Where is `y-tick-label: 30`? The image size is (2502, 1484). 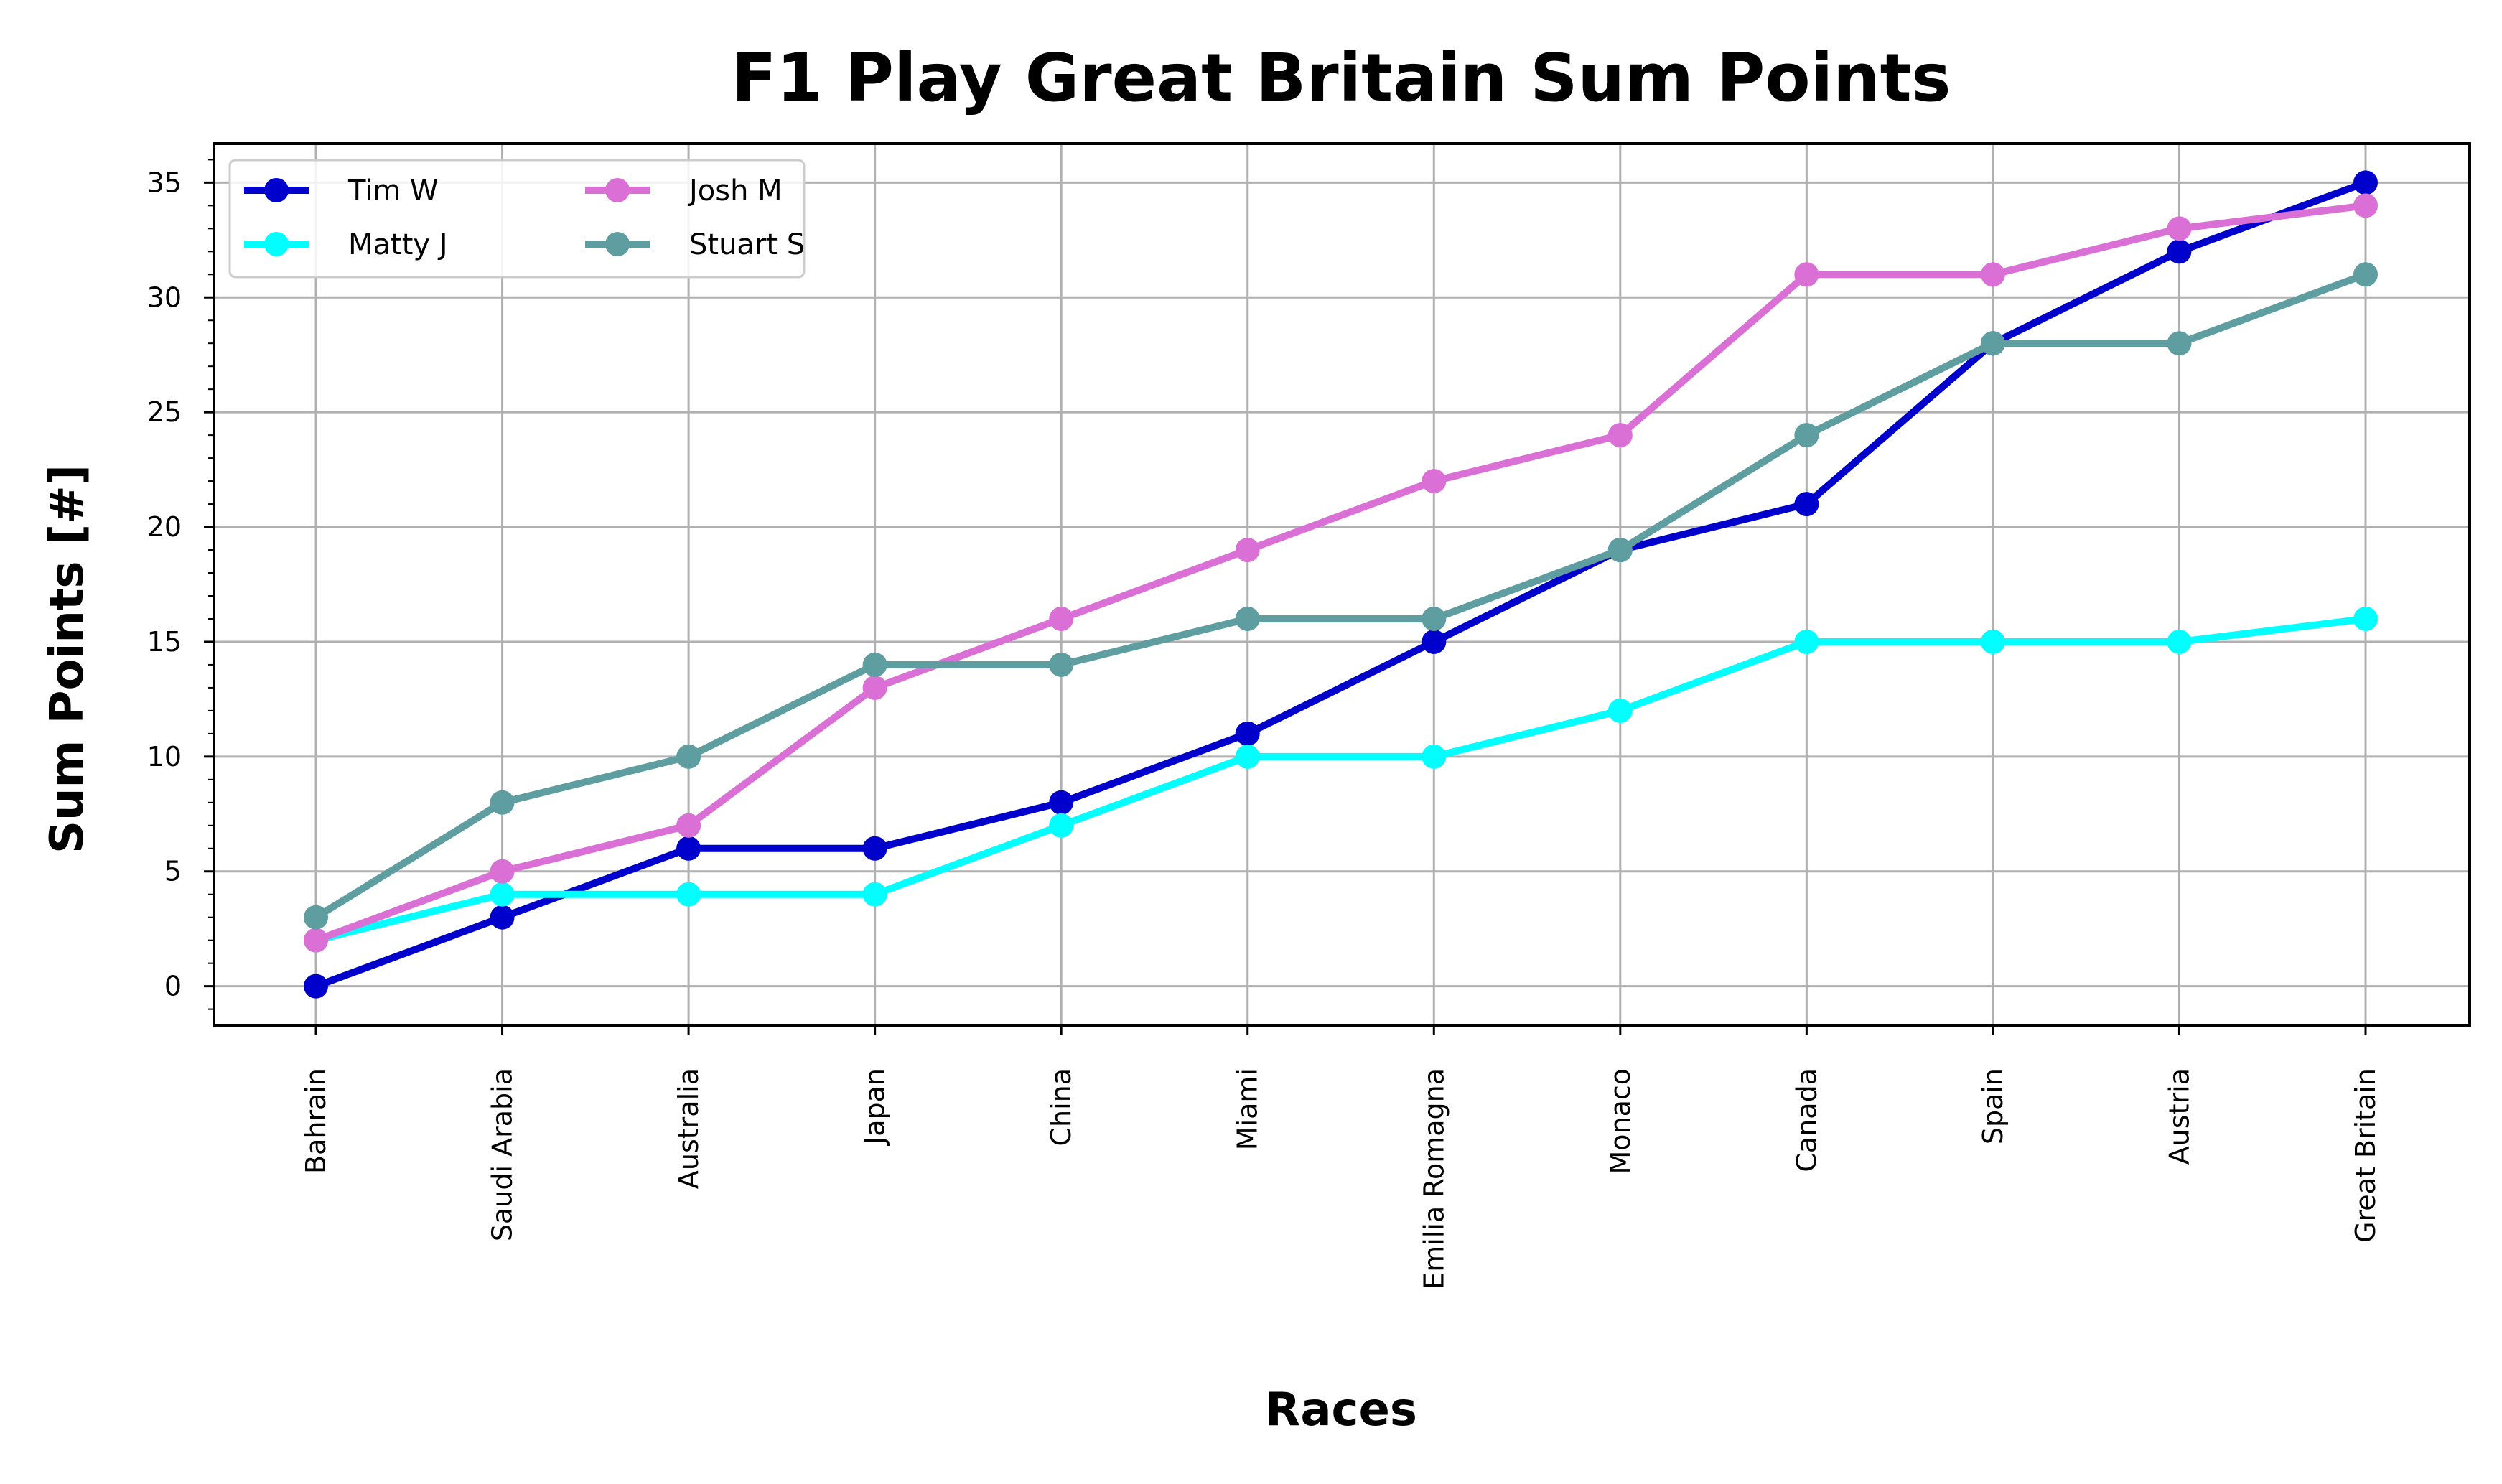 y-tick-label: 30 is located at coordinates (164, 297).